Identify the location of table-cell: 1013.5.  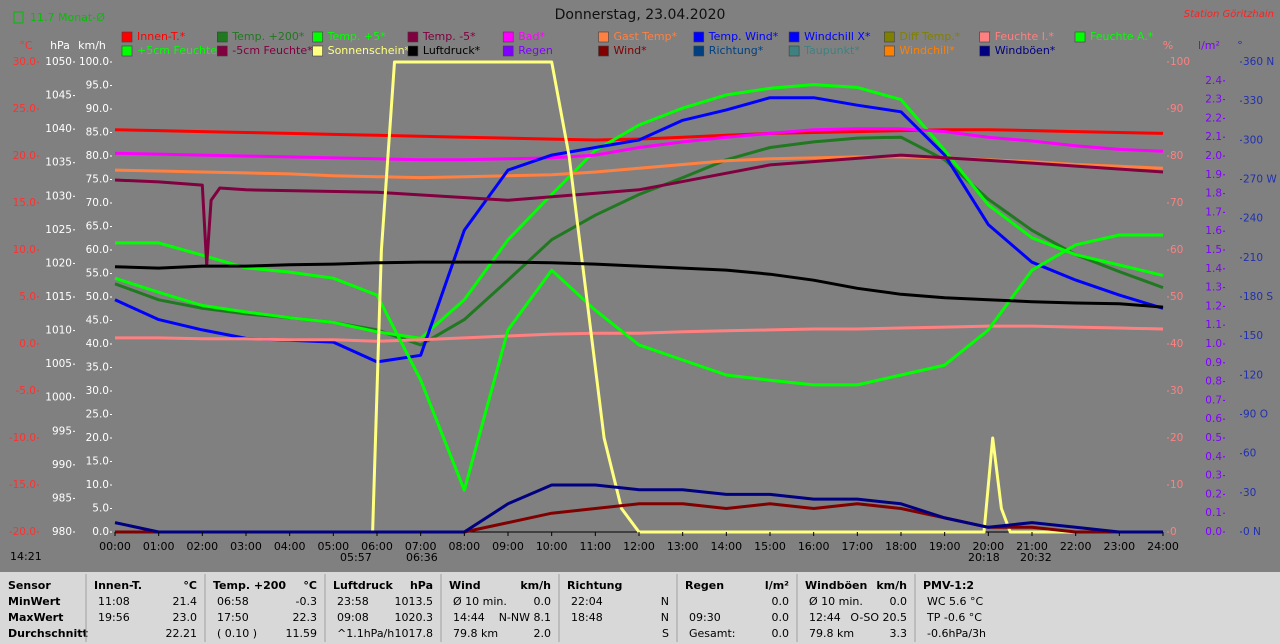
(414, 601).